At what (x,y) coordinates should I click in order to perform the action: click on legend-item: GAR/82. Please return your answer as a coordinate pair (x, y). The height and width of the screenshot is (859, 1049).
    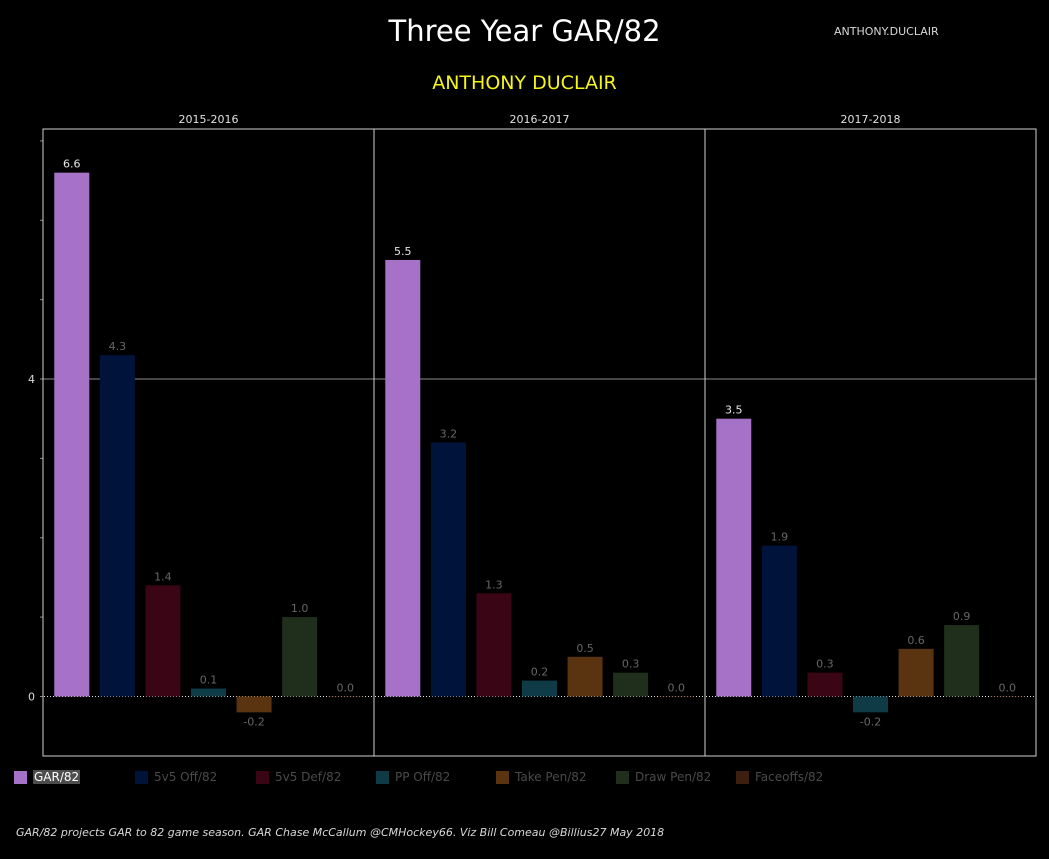
    Looking at the image, I should click on (47, 777).